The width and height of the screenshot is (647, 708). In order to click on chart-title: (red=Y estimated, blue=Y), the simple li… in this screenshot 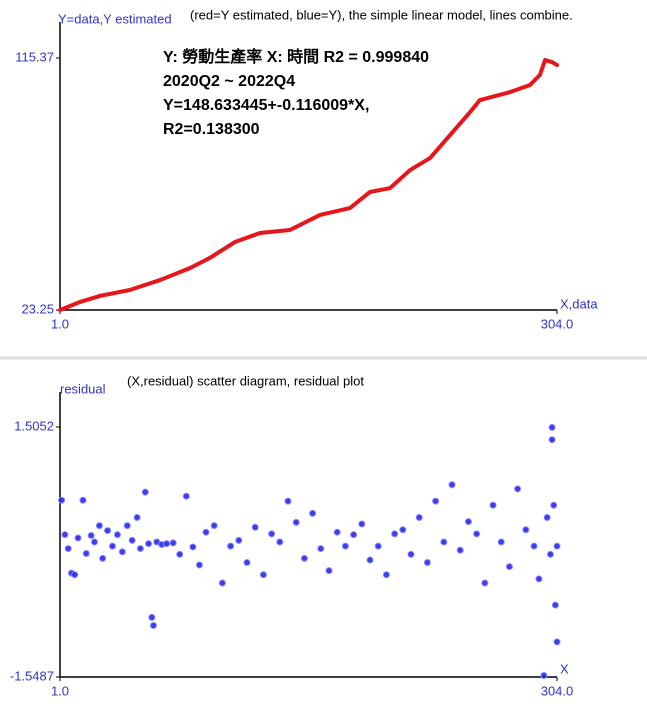, I will do `click(381, 14)`.